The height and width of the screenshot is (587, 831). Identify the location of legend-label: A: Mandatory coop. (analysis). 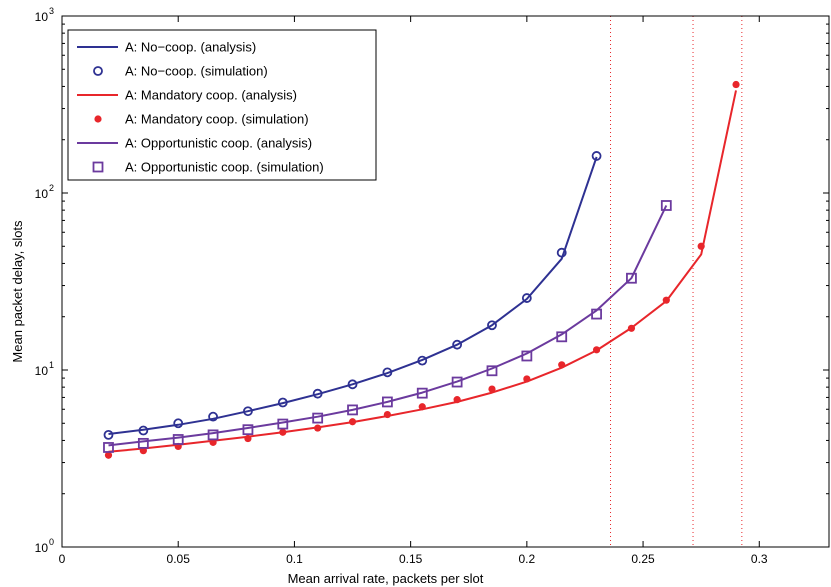
(211, 95).